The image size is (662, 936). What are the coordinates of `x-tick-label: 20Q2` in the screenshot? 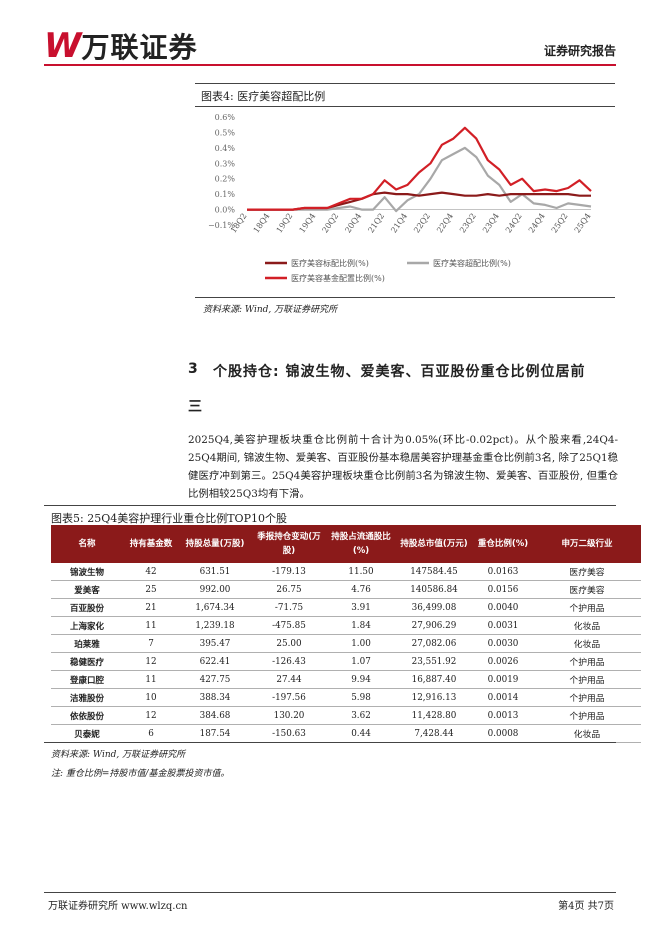 It's located at (330, 223).